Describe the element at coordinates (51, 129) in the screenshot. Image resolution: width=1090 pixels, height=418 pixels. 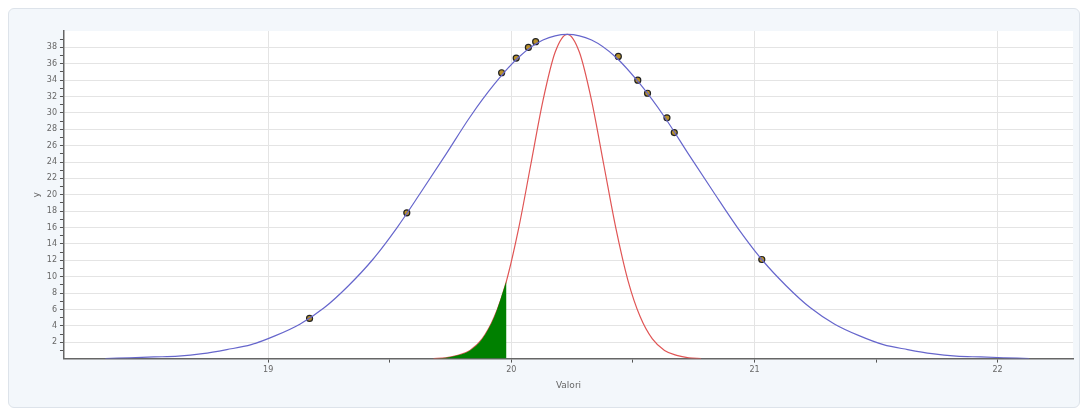
I see `y-tick-label: 28` at that location.